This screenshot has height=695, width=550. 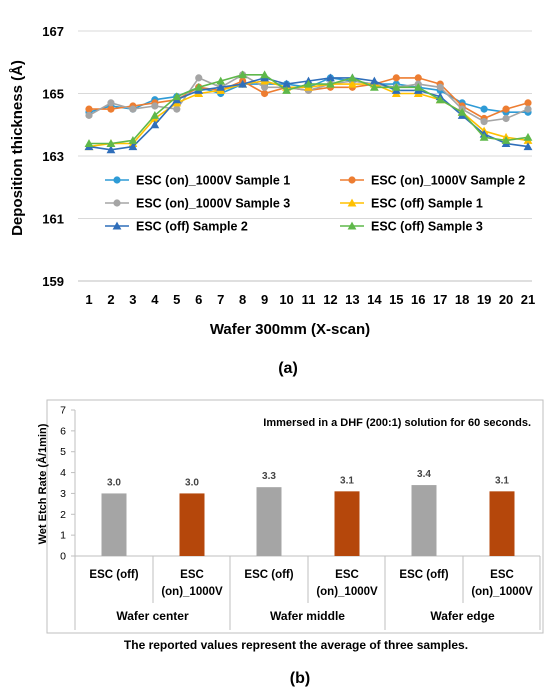 I want to click on data-label: 3.4, so click(x=424, y=474).